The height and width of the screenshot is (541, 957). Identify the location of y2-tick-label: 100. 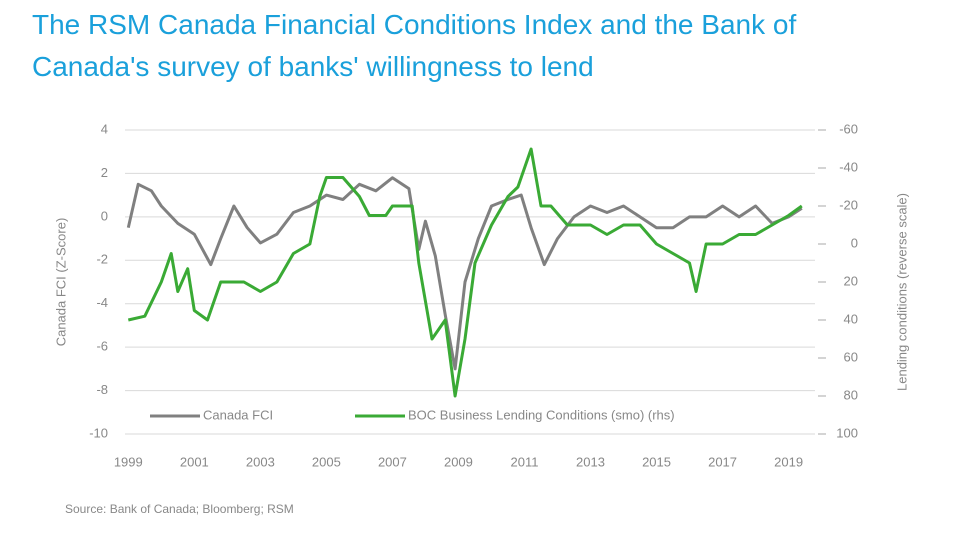
(847, 432).